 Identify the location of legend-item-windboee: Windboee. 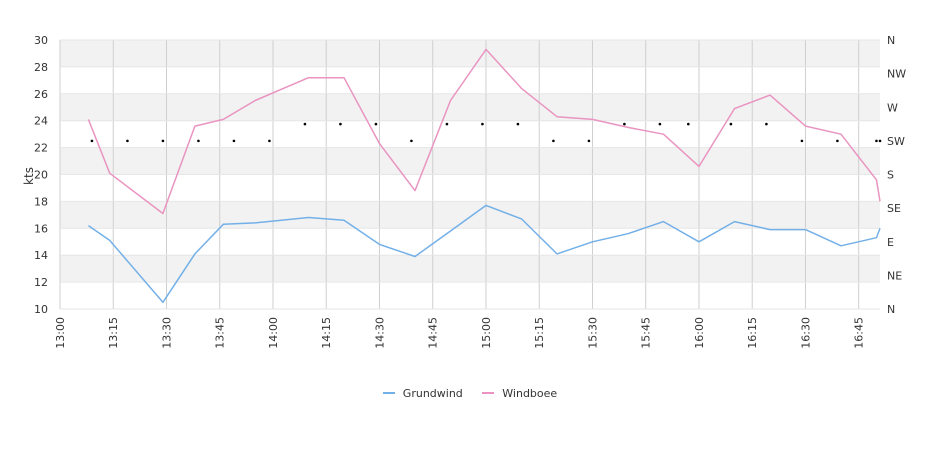
(519, 393).